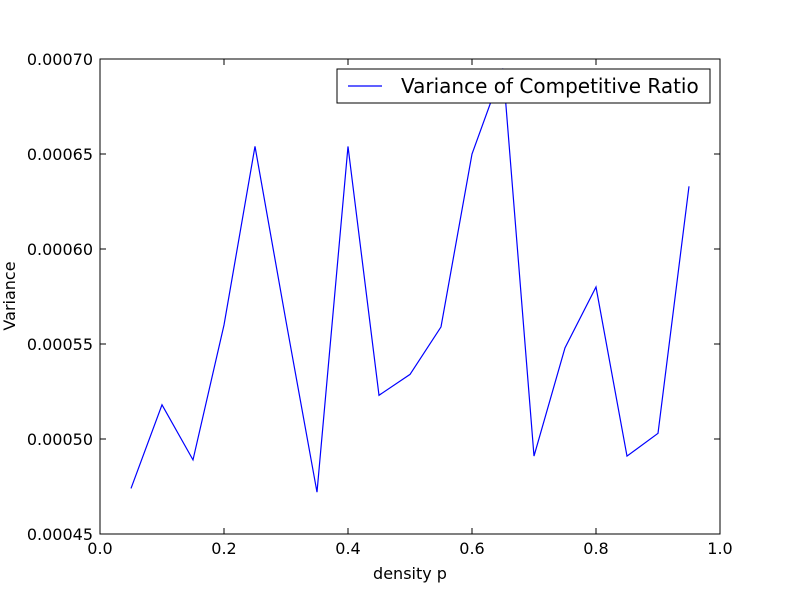  What do you see at coordinates (60, 534) in the screenshot?
I see `y-tick-label: 0.00045` at bounding box center [60, 534].